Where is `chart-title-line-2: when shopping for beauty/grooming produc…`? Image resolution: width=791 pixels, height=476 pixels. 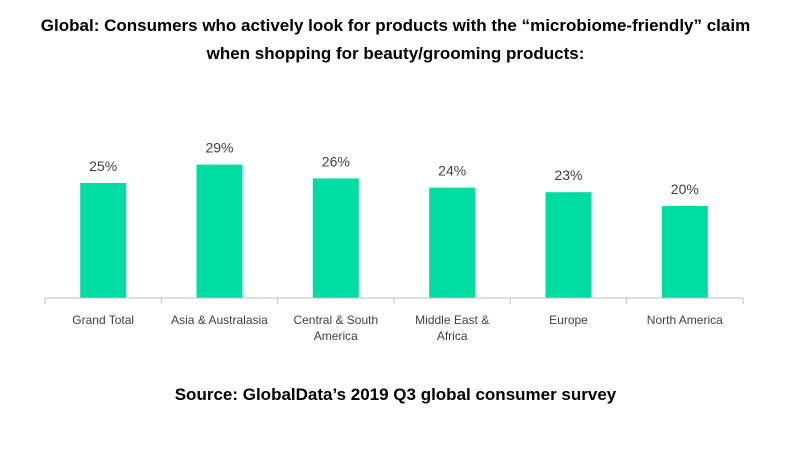
chart-title-line-2: when shopping for beauty/grooming produc… is located at coordinates (395, 53).